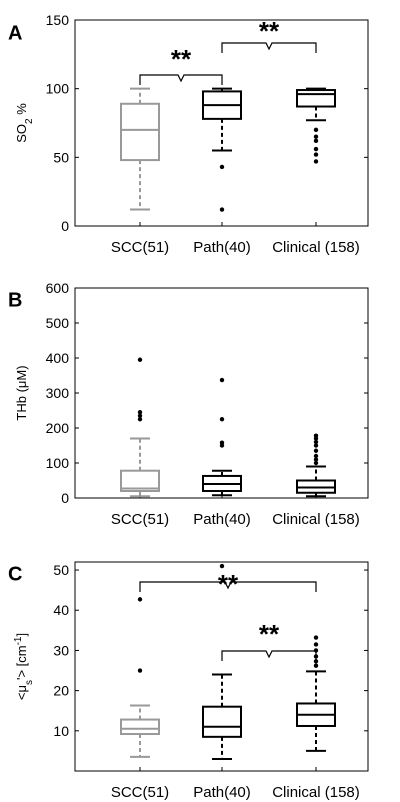 The image size is (400, 802). Describe the element at coordinates (15, 34) in the screenshot. I see `panel-letter: A` at that location.